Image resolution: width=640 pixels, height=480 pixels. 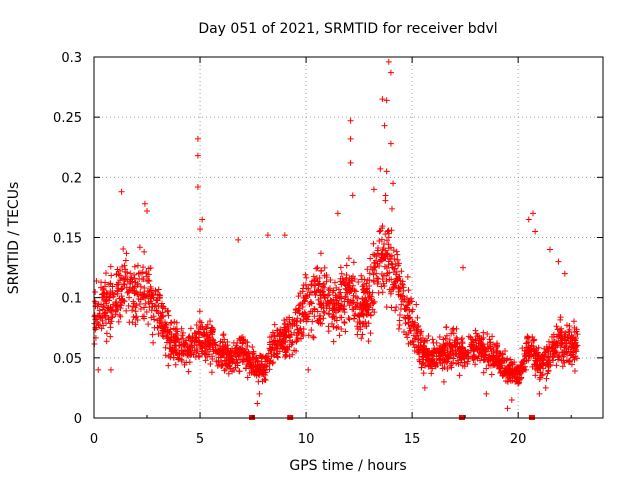 What do you see at coordinates (71, 299) in the screenshot?
I see `y-tick-label: 0.1` at bounding box center [71, 299].